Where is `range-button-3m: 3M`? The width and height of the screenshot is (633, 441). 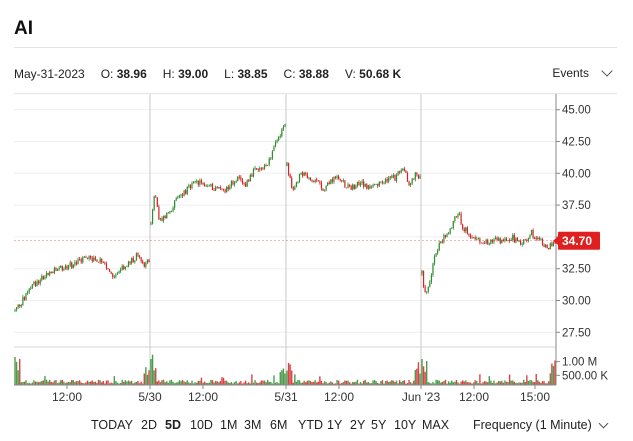
range-button-3m: 3M is located at coordinates (253, 425).